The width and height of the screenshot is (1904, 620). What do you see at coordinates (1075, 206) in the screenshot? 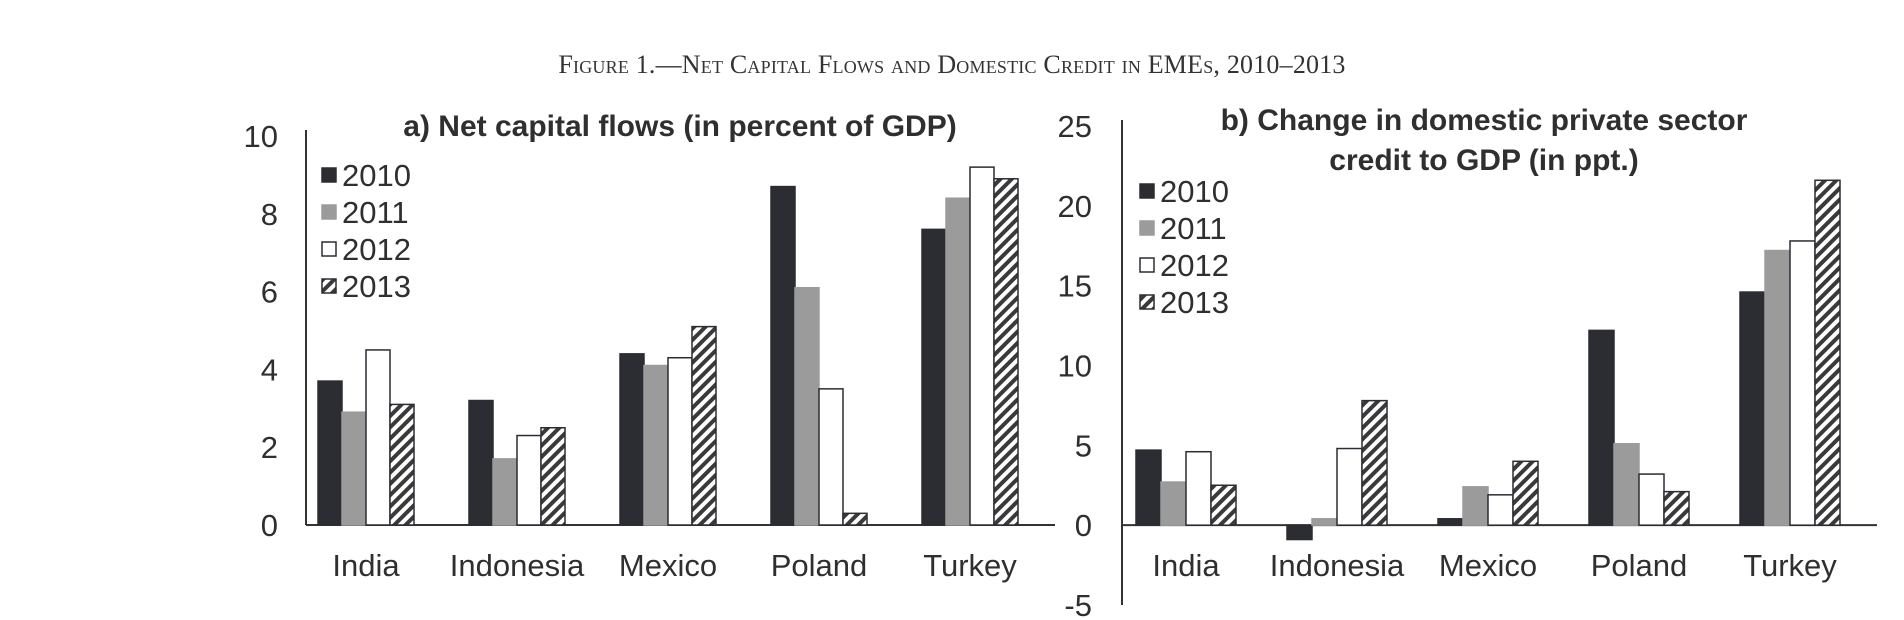
I see `y-tick-label: 20` at bounding box center [1075, 206].